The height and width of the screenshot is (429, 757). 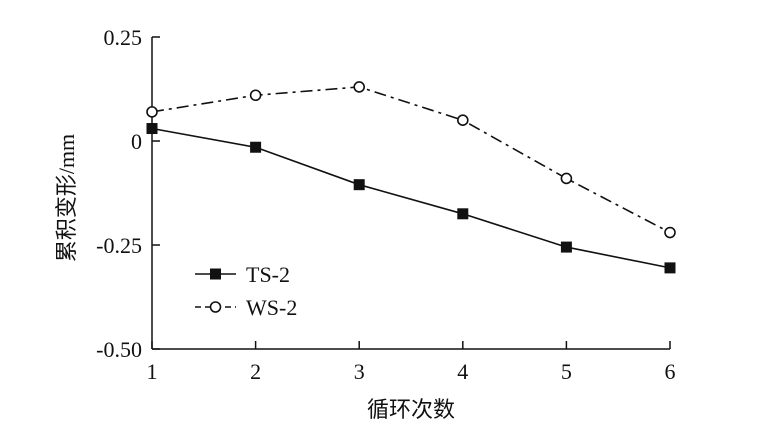 I want to click on x-tick-label: 2, so click(x=255, y=371).